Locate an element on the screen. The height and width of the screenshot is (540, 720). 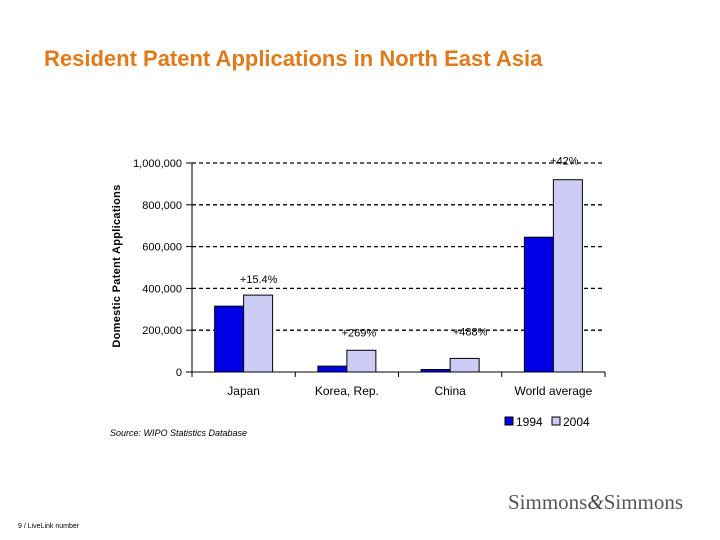
growth-annotation: +488% is located at coordinates (470, 332).